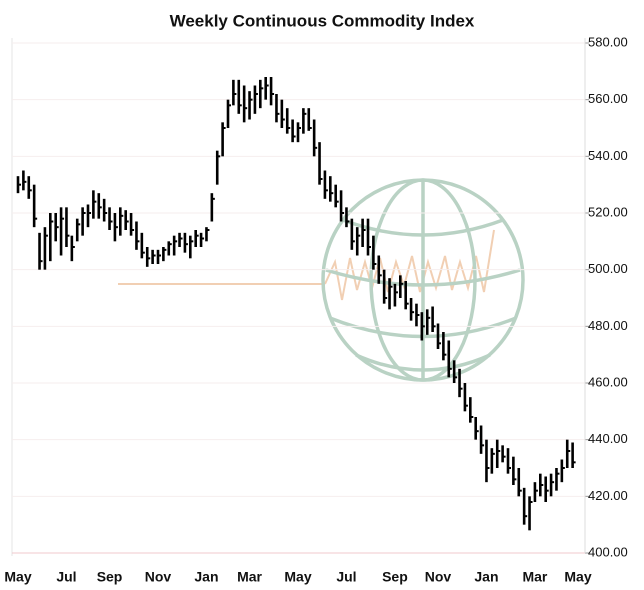 The image size is (644, 590). Describe the element at coordinates (608, 98) in the screenshot. I see `y-tick-label: 560.00` at that location.